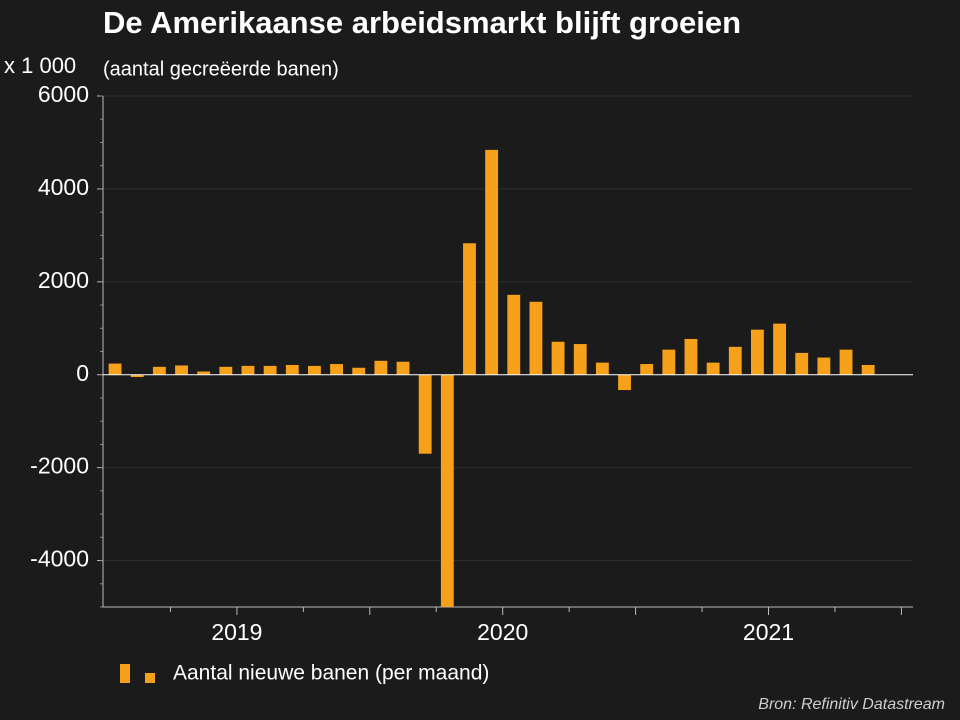 The width and height of the screenshot is (960, 720). What do you see at coordinates (331, 673) in the screenshot?
I see `legend-label: Aantal nieuwe banen (per maand)` at bounding box center [331, 673].